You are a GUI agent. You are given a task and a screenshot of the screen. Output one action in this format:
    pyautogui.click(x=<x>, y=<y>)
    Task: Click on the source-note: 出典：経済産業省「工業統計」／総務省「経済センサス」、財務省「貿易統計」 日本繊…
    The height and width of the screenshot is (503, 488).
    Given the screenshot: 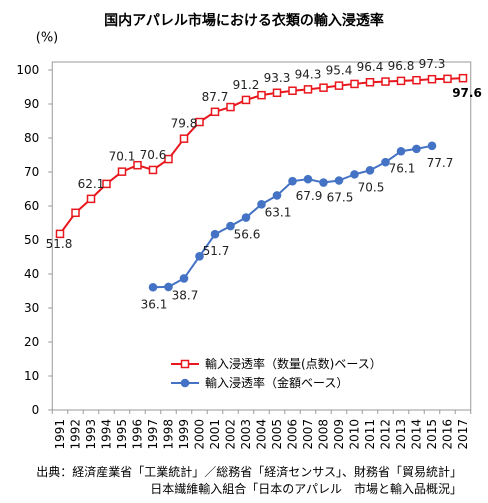 What is the action you would take?
    pyautogui.click(x=249, y=481)
    